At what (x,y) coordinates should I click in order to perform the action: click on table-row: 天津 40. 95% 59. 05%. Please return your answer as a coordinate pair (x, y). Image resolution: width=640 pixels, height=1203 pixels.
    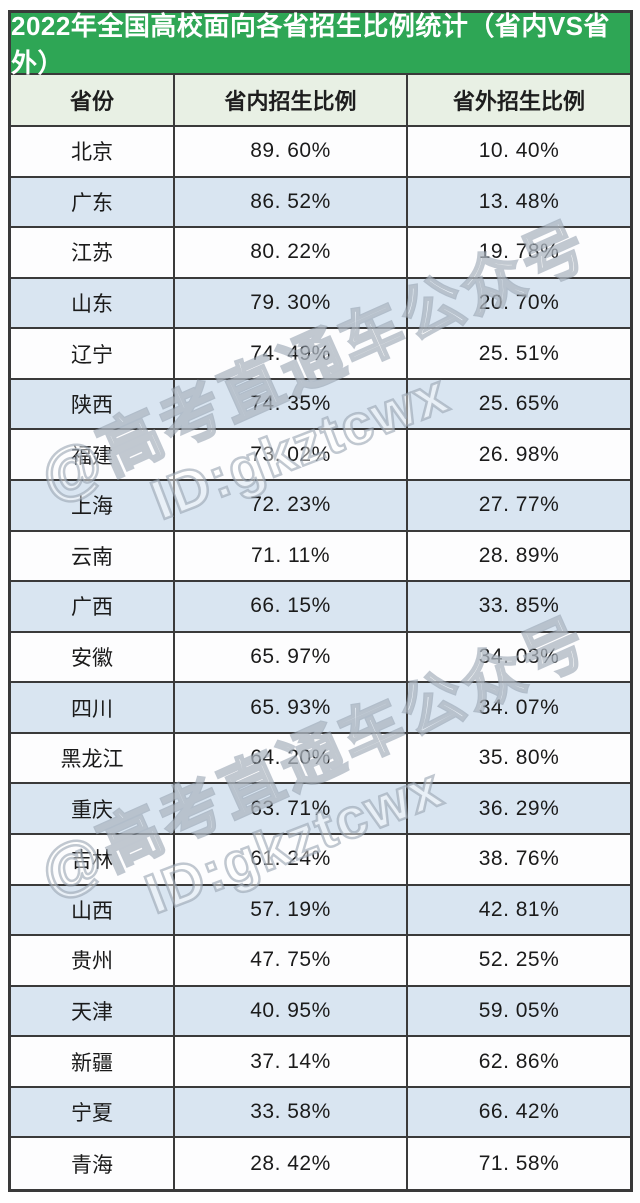
    Looking at the image, I should click on (320, 1012).